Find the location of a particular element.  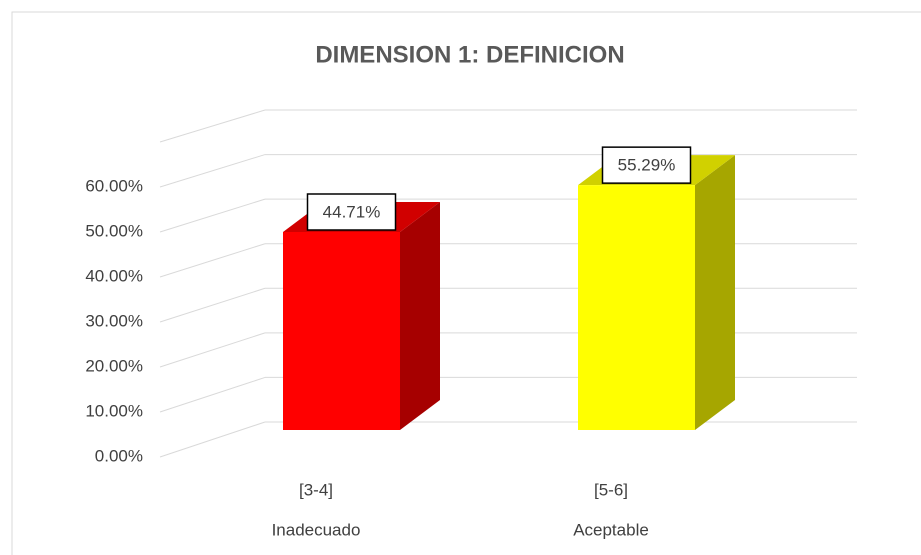

data-label: 55.29% is located at coordinates (647, 165).